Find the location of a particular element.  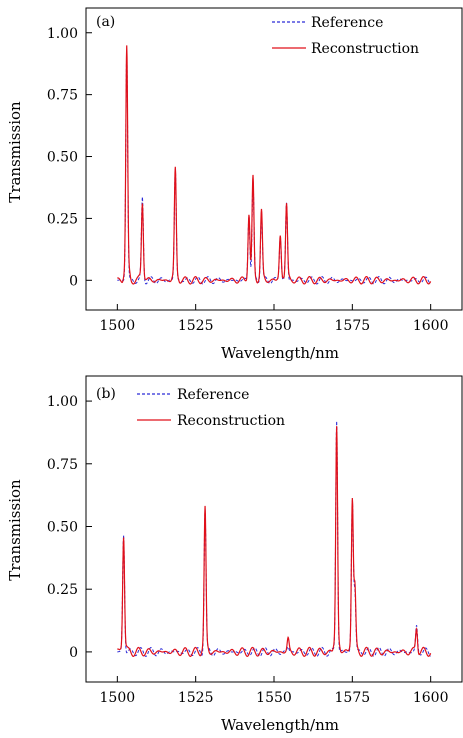

panel-label: (b) is located at coordinates (106, 394).